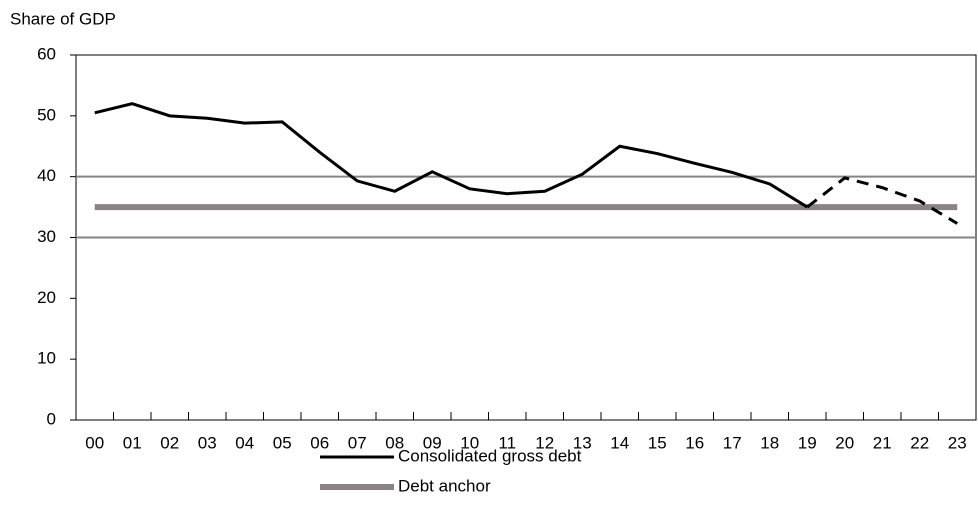 The height and width of the screenshot is (529, 978). Describe the element at coordinates (769, 442) in the screenshot. I see `x-tick-label: 18` at that location.